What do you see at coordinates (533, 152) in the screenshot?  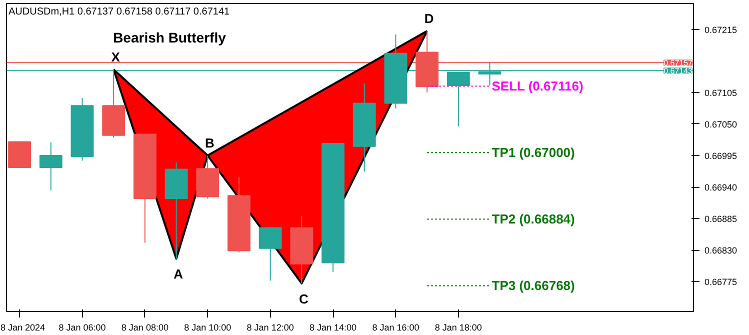 I see `series-label: TP1 (0.67000)` at bounding box center [533, 152].